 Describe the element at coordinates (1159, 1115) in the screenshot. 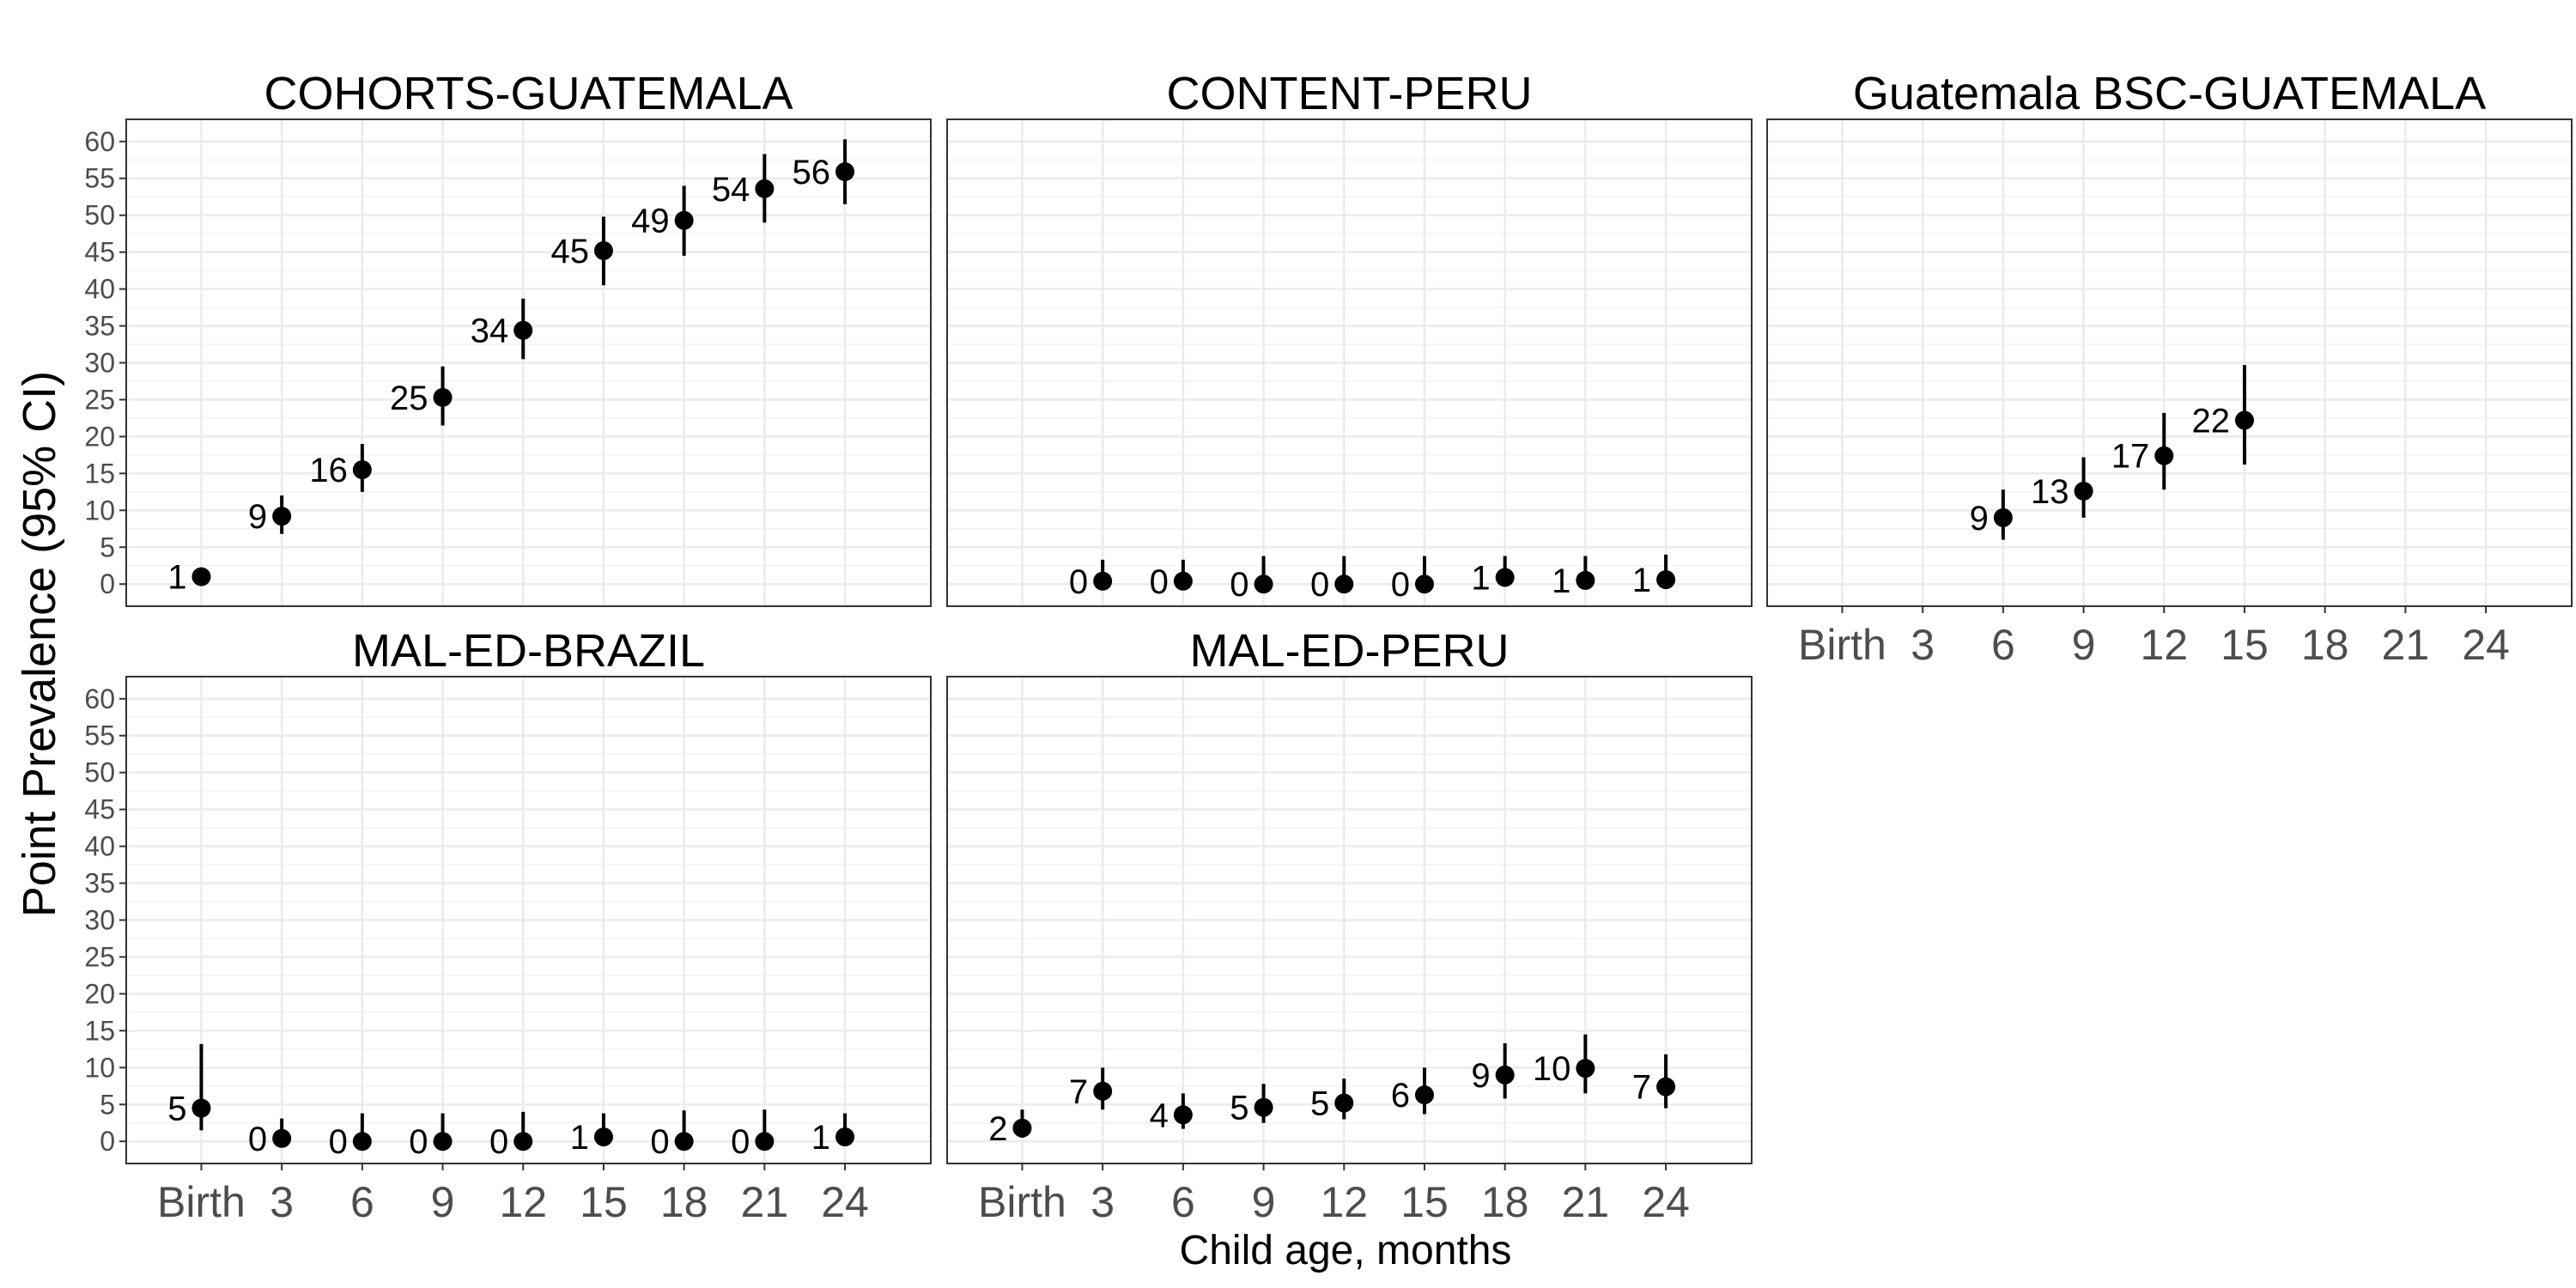

I see `data-label: 4` at that location.